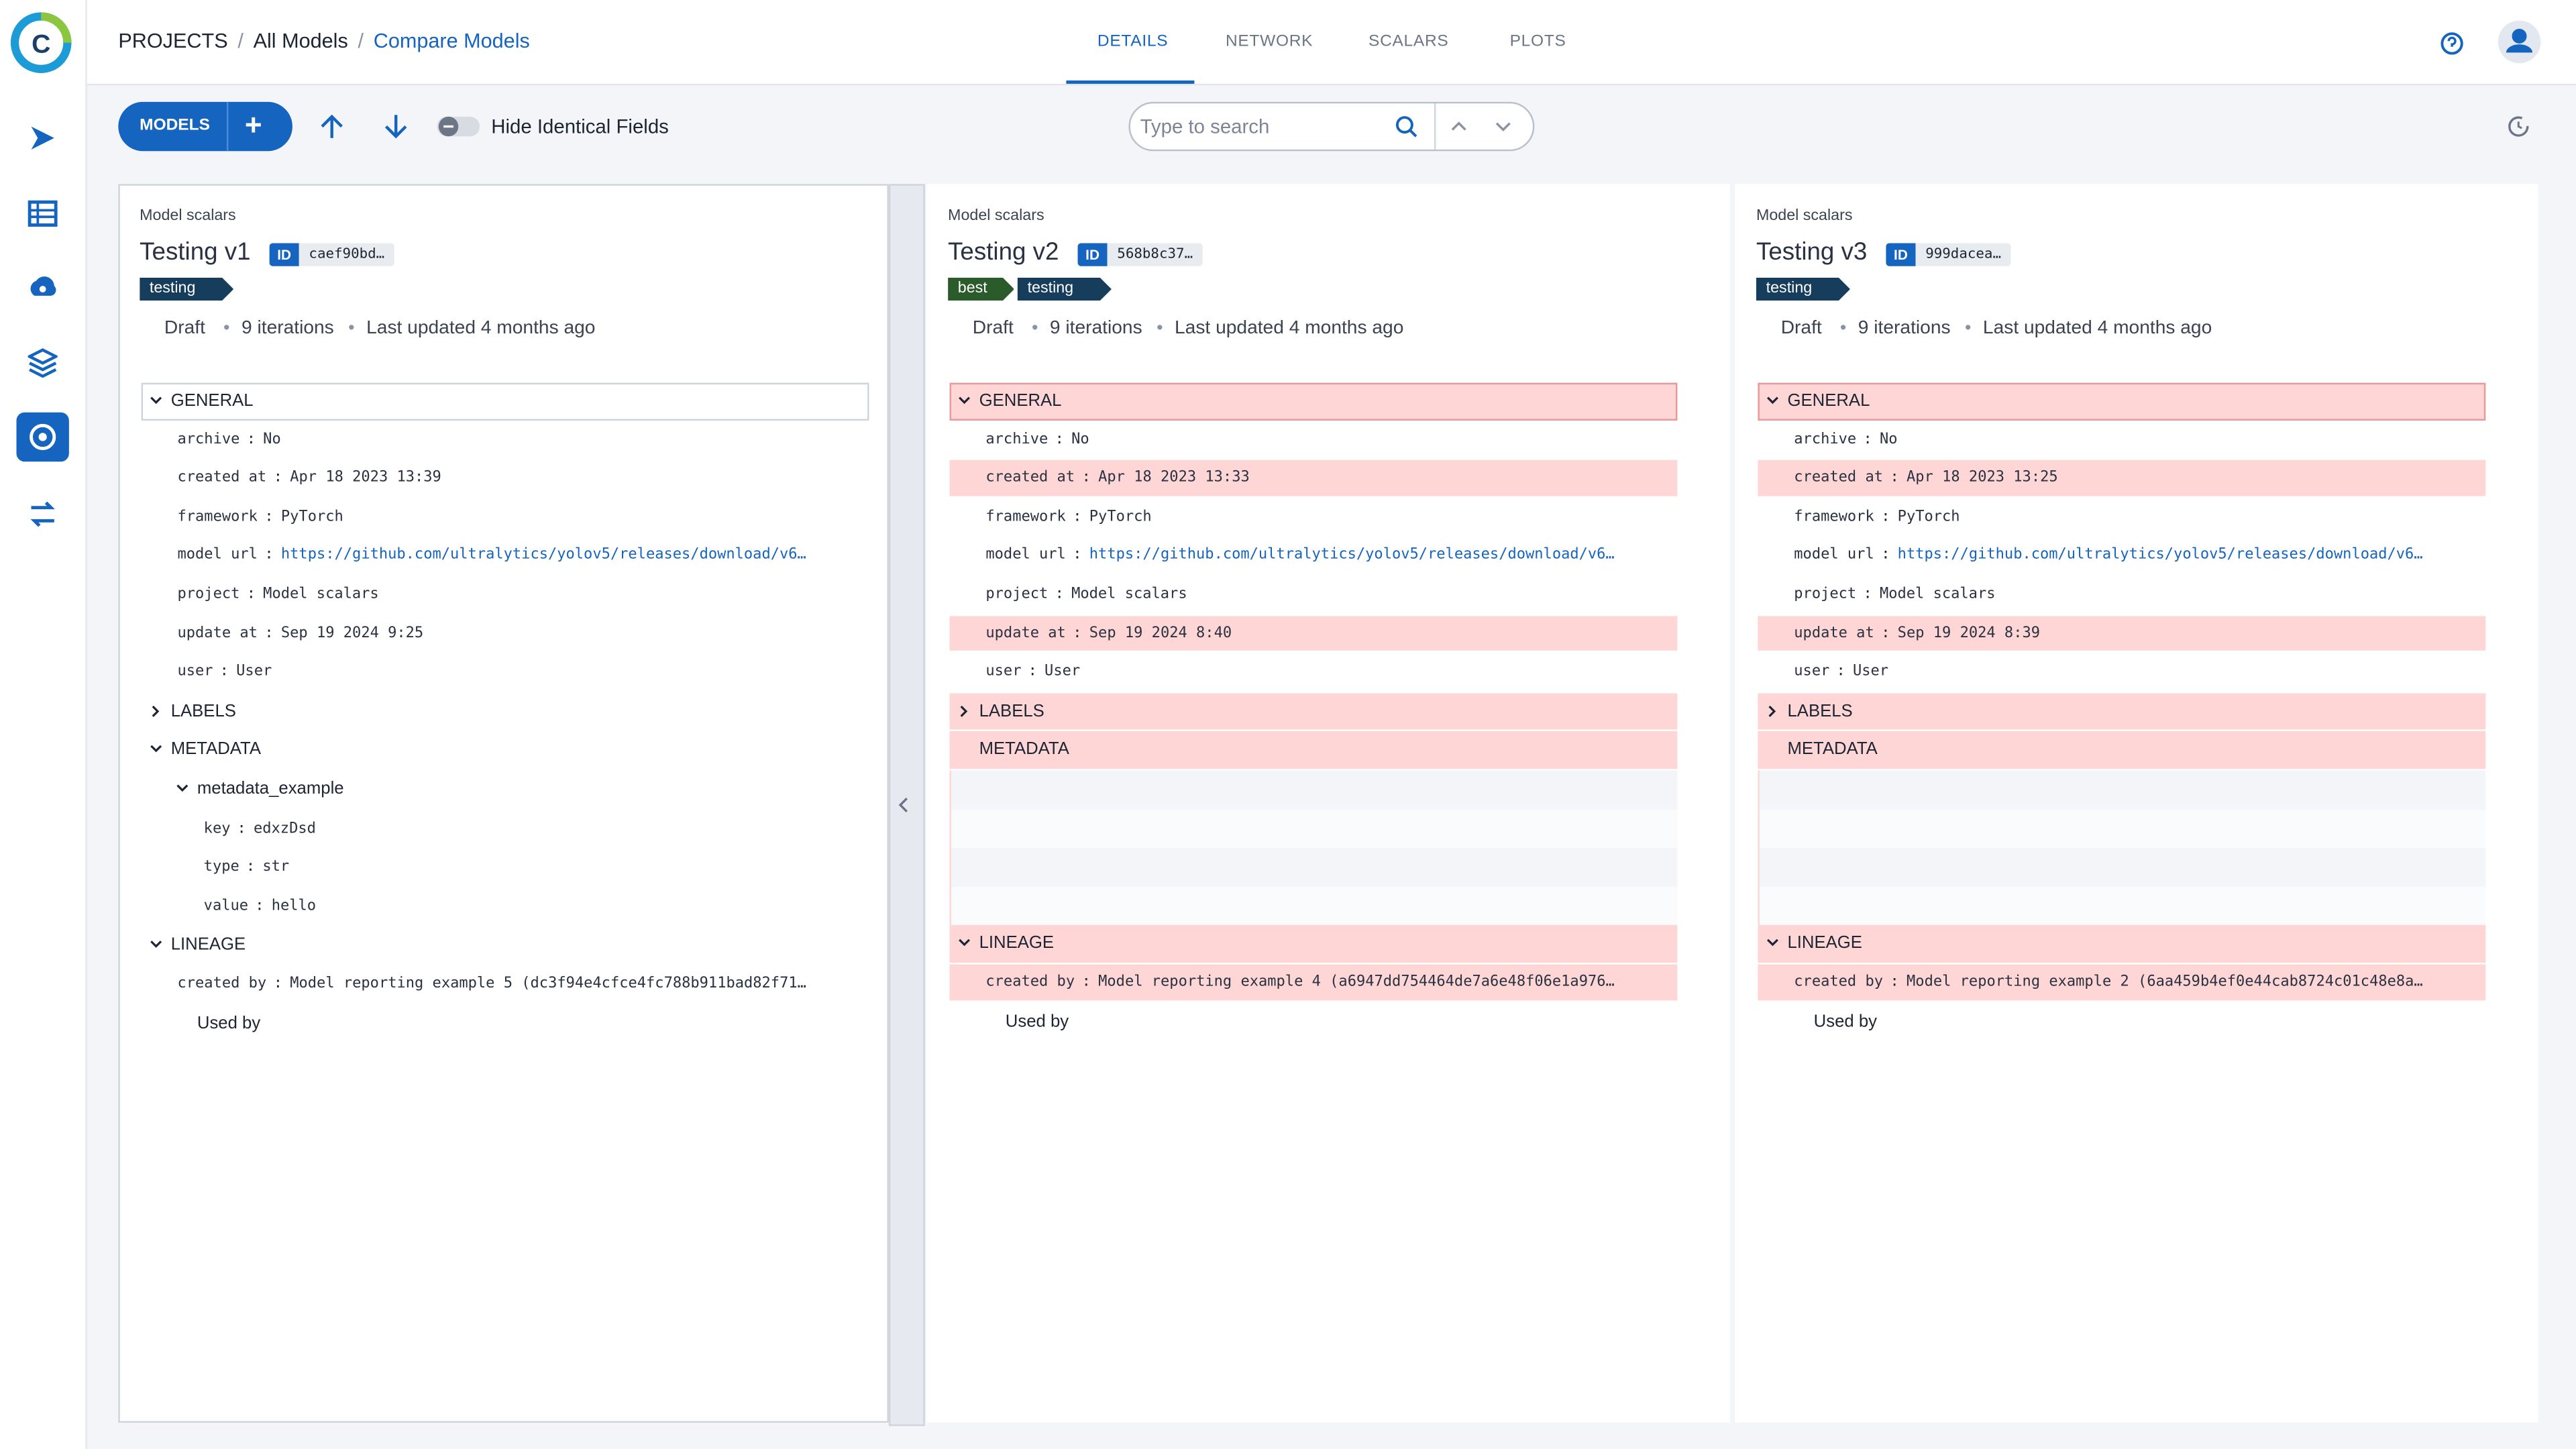 The image size is (2576, 1449). Describe the element at coordinates (226, 906) in the screenshot. I see `field-key: value` at that location.